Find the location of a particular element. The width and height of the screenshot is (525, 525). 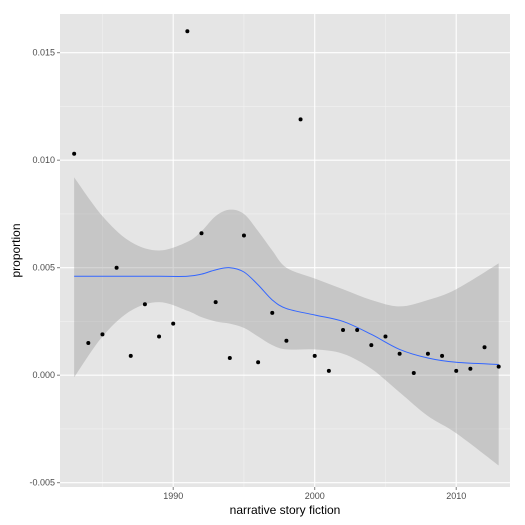

y-tick-label: 0.000 is located at coordinates (43, 375).